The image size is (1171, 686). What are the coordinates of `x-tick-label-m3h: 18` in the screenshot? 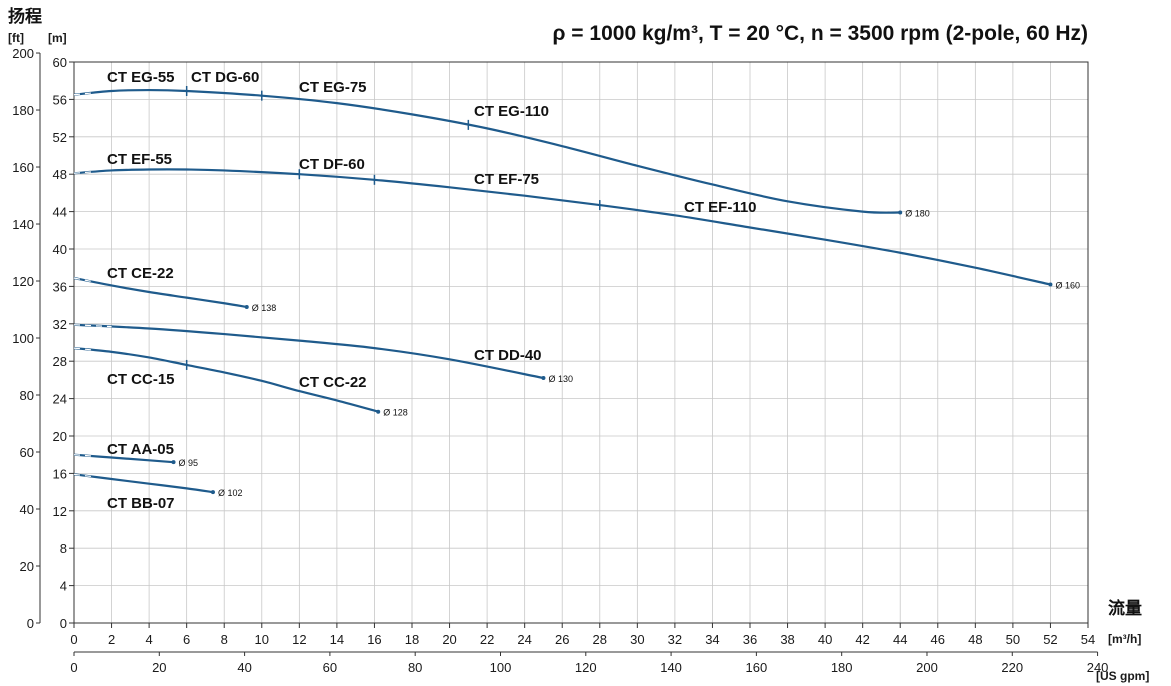 It's located at (412, 639).